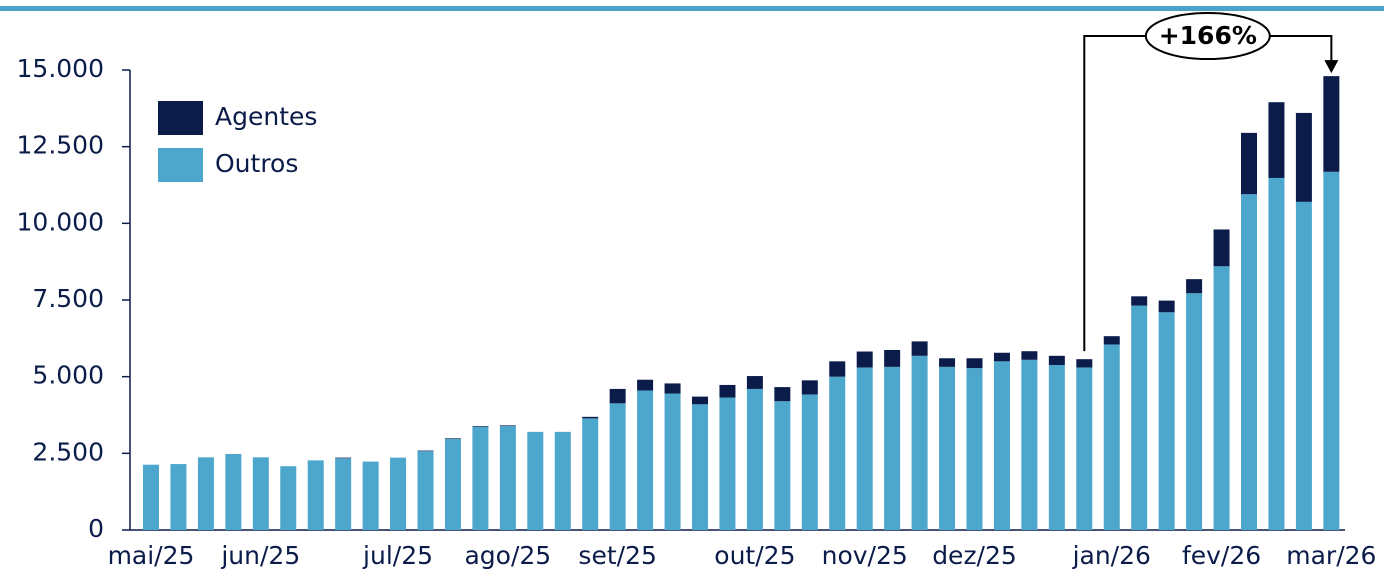 Image resolution: width=1384 pixels, height=574 pixels. What do you see at coordinates (865, 555) in the screenshot?
I see `x-tick-label: nov/25` at bounding box center [865, 555].